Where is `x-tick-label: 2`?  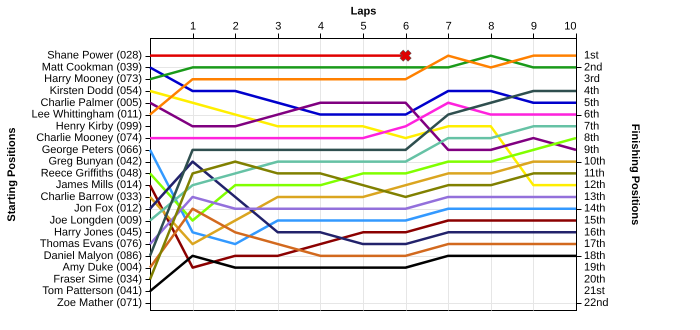
x-tick-label: 2 is located at coordinates (235, 26).